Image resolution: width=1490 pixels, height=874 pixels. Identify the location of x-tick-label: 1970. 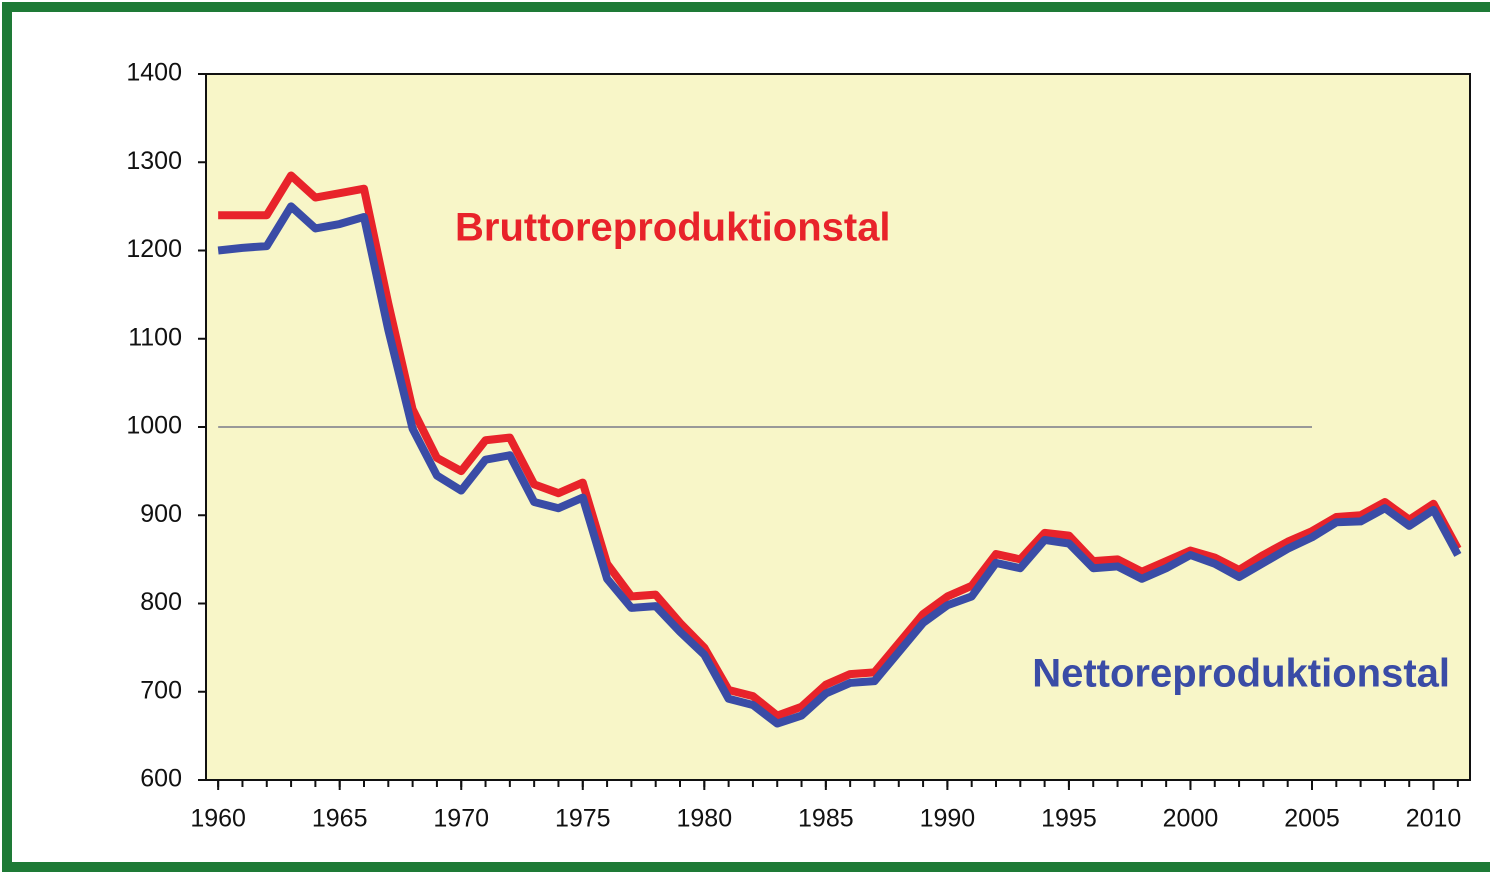
(461, 819).